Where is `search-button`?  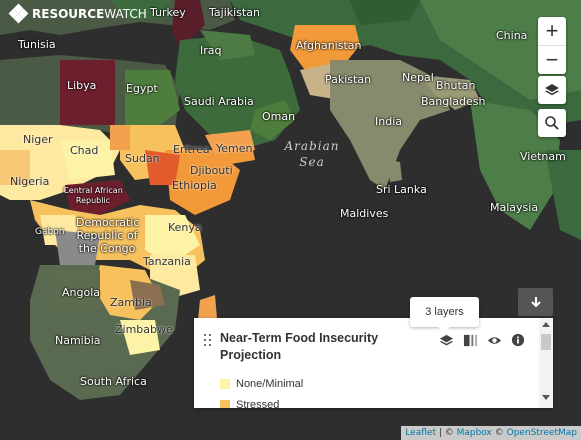
search-button is located at coordinates (552, 123).